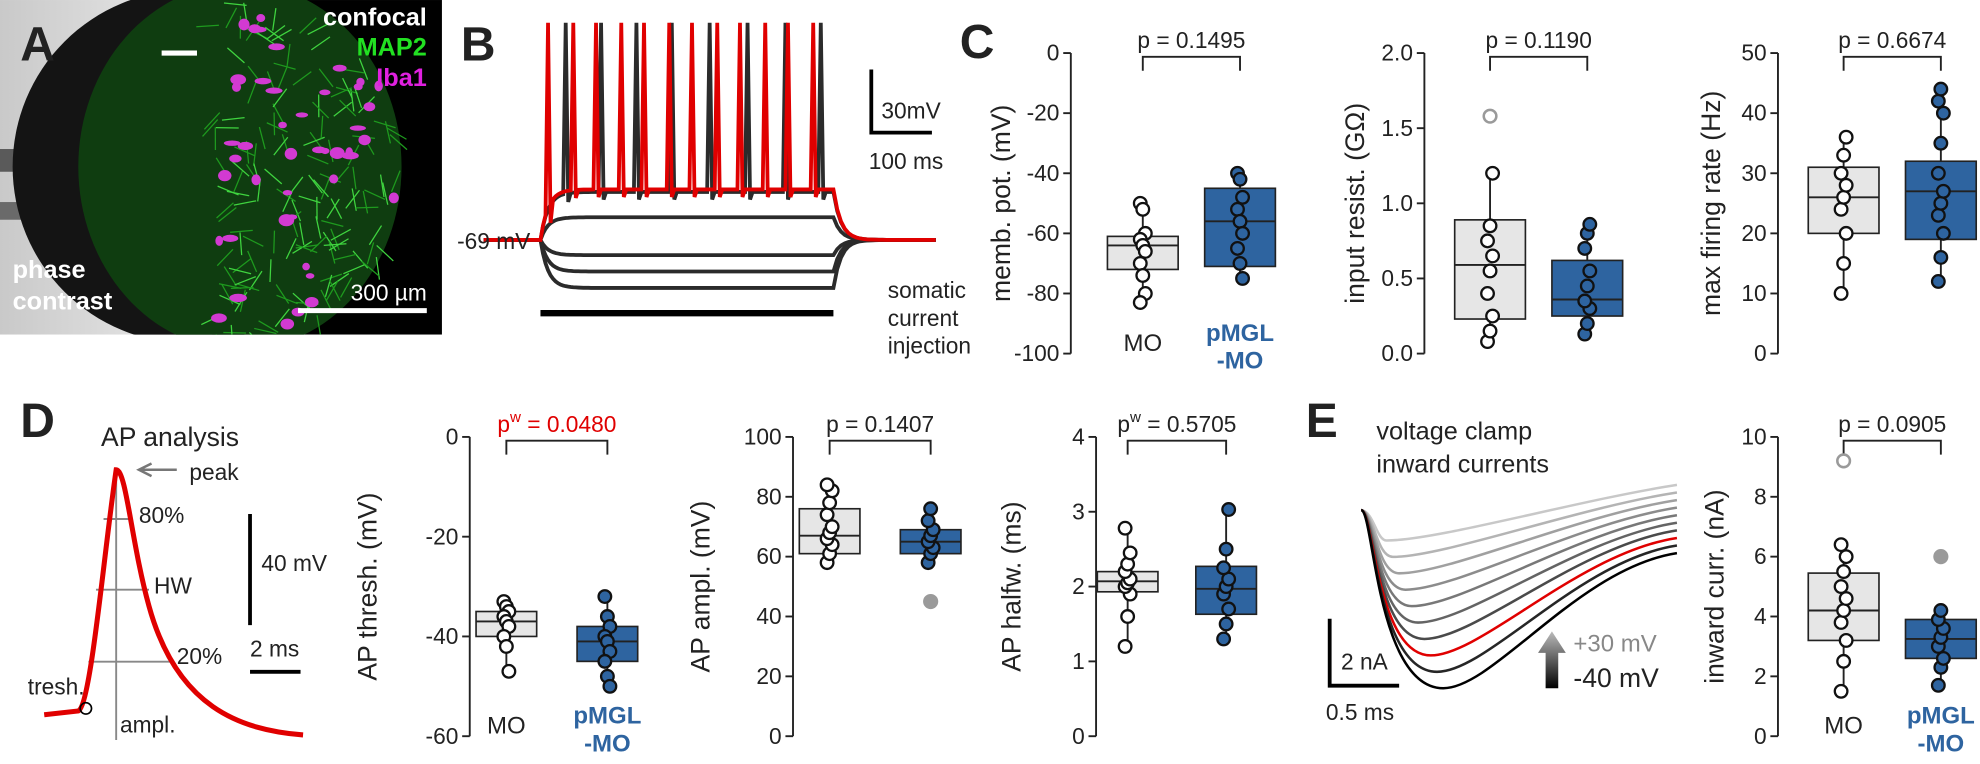  I want to click on panel-letter: D, so click(37, 421).